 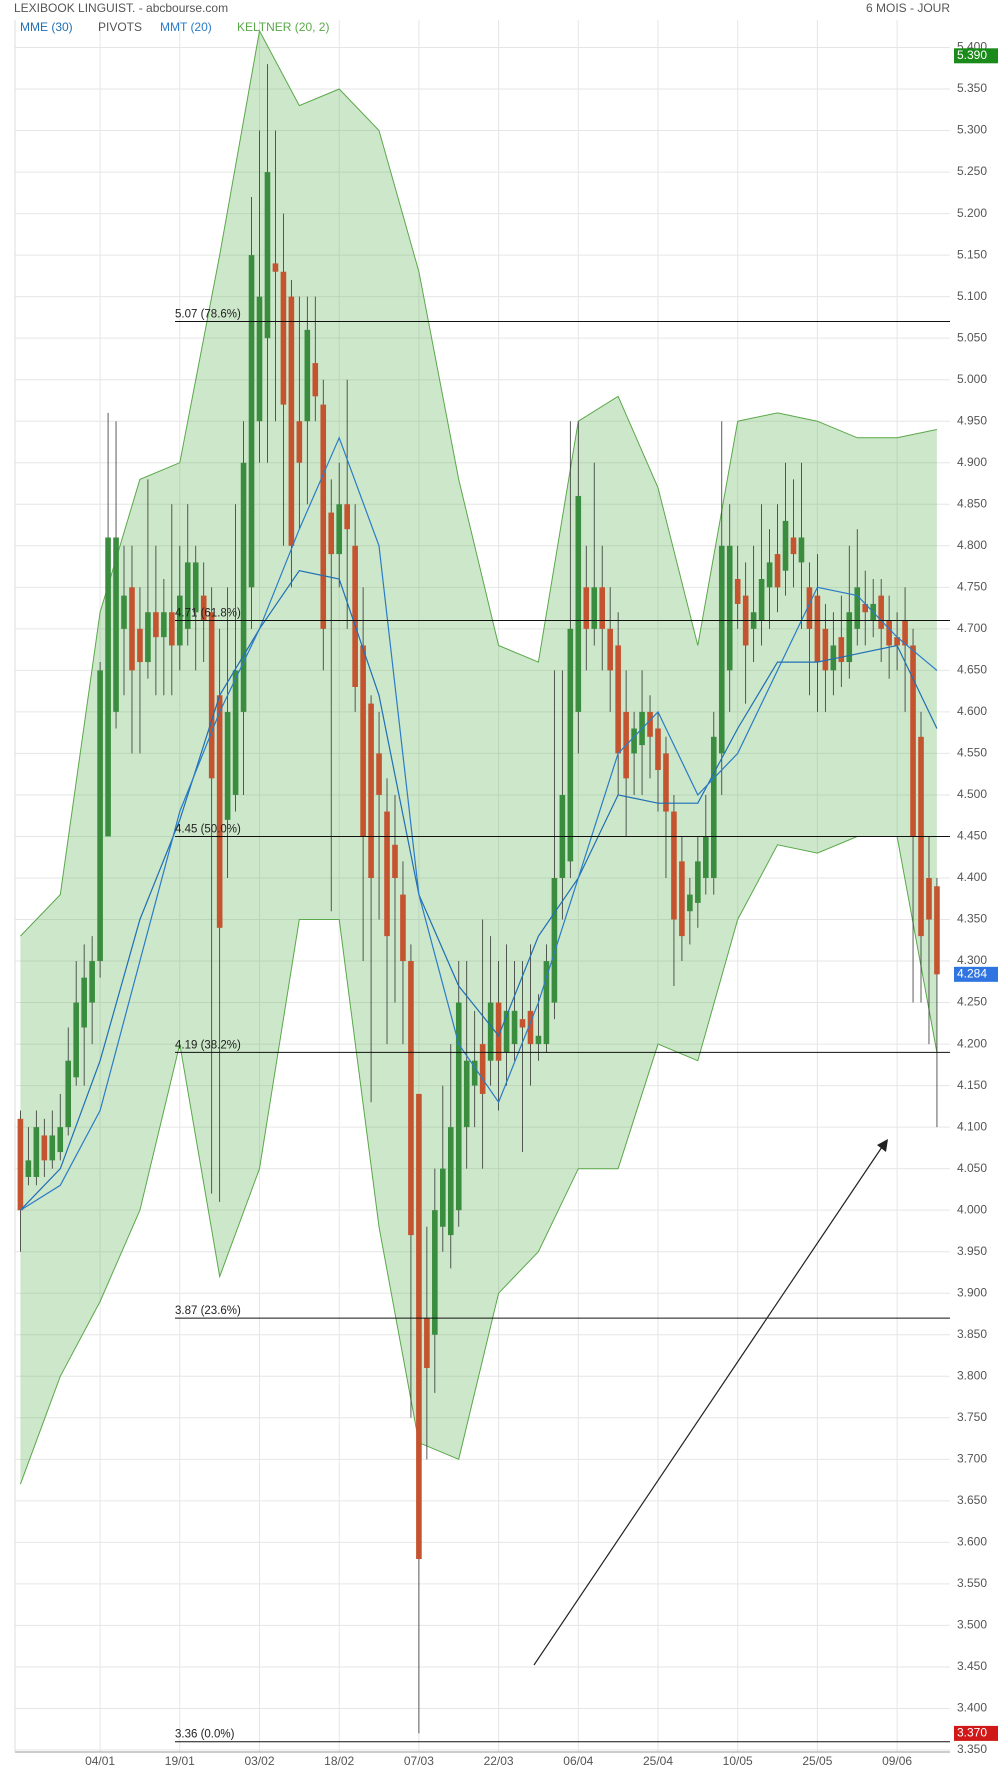 I want to click on chart-title: LEXIBOOK LINGUIST. - abcbourse.com, so click(x=121, y=8).